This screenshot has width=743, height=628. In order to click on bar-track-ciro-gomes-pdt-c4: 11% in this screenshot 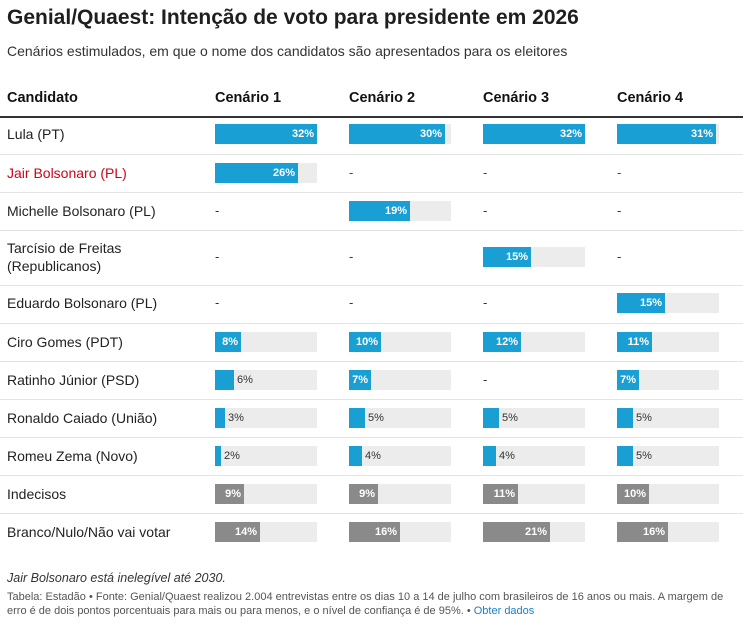, I will do `click(668, 342)`.